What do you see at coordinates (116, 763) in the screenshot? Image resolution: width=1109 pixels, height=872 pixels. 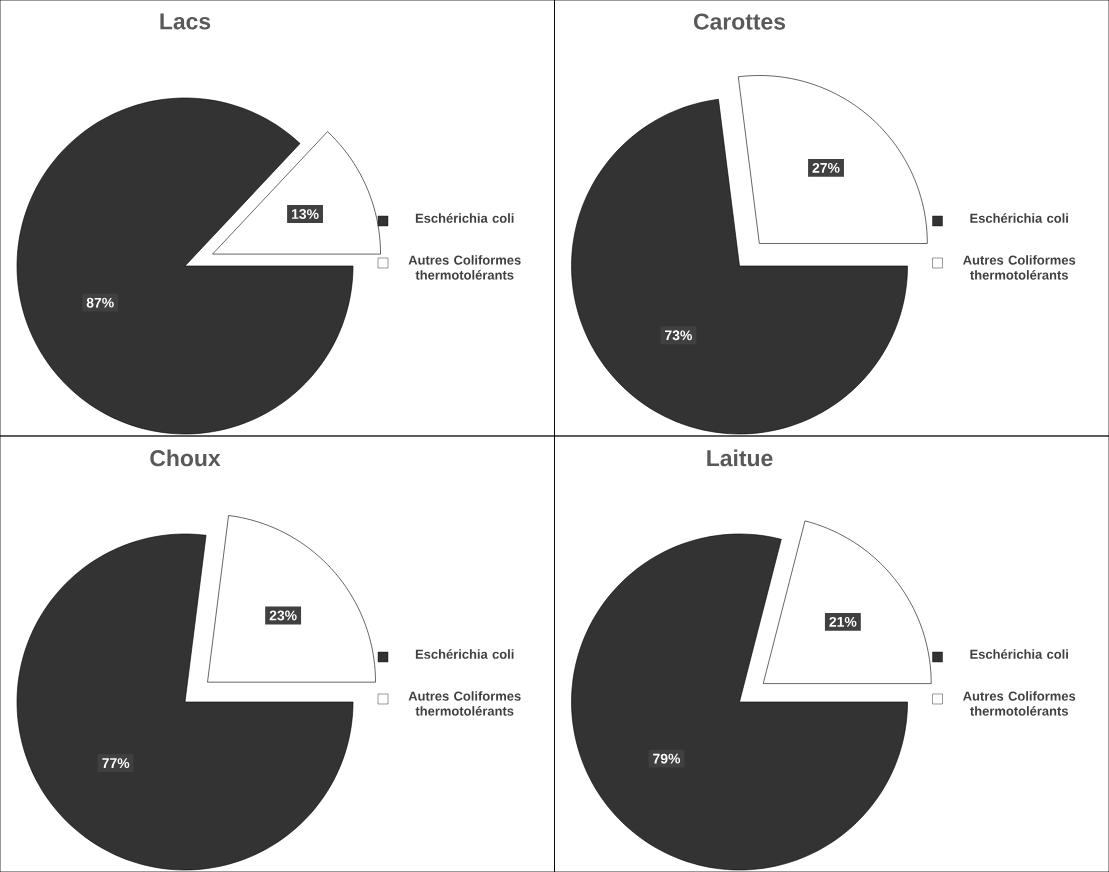 I see `data-label: 77%` at bounding box center [116, 763].